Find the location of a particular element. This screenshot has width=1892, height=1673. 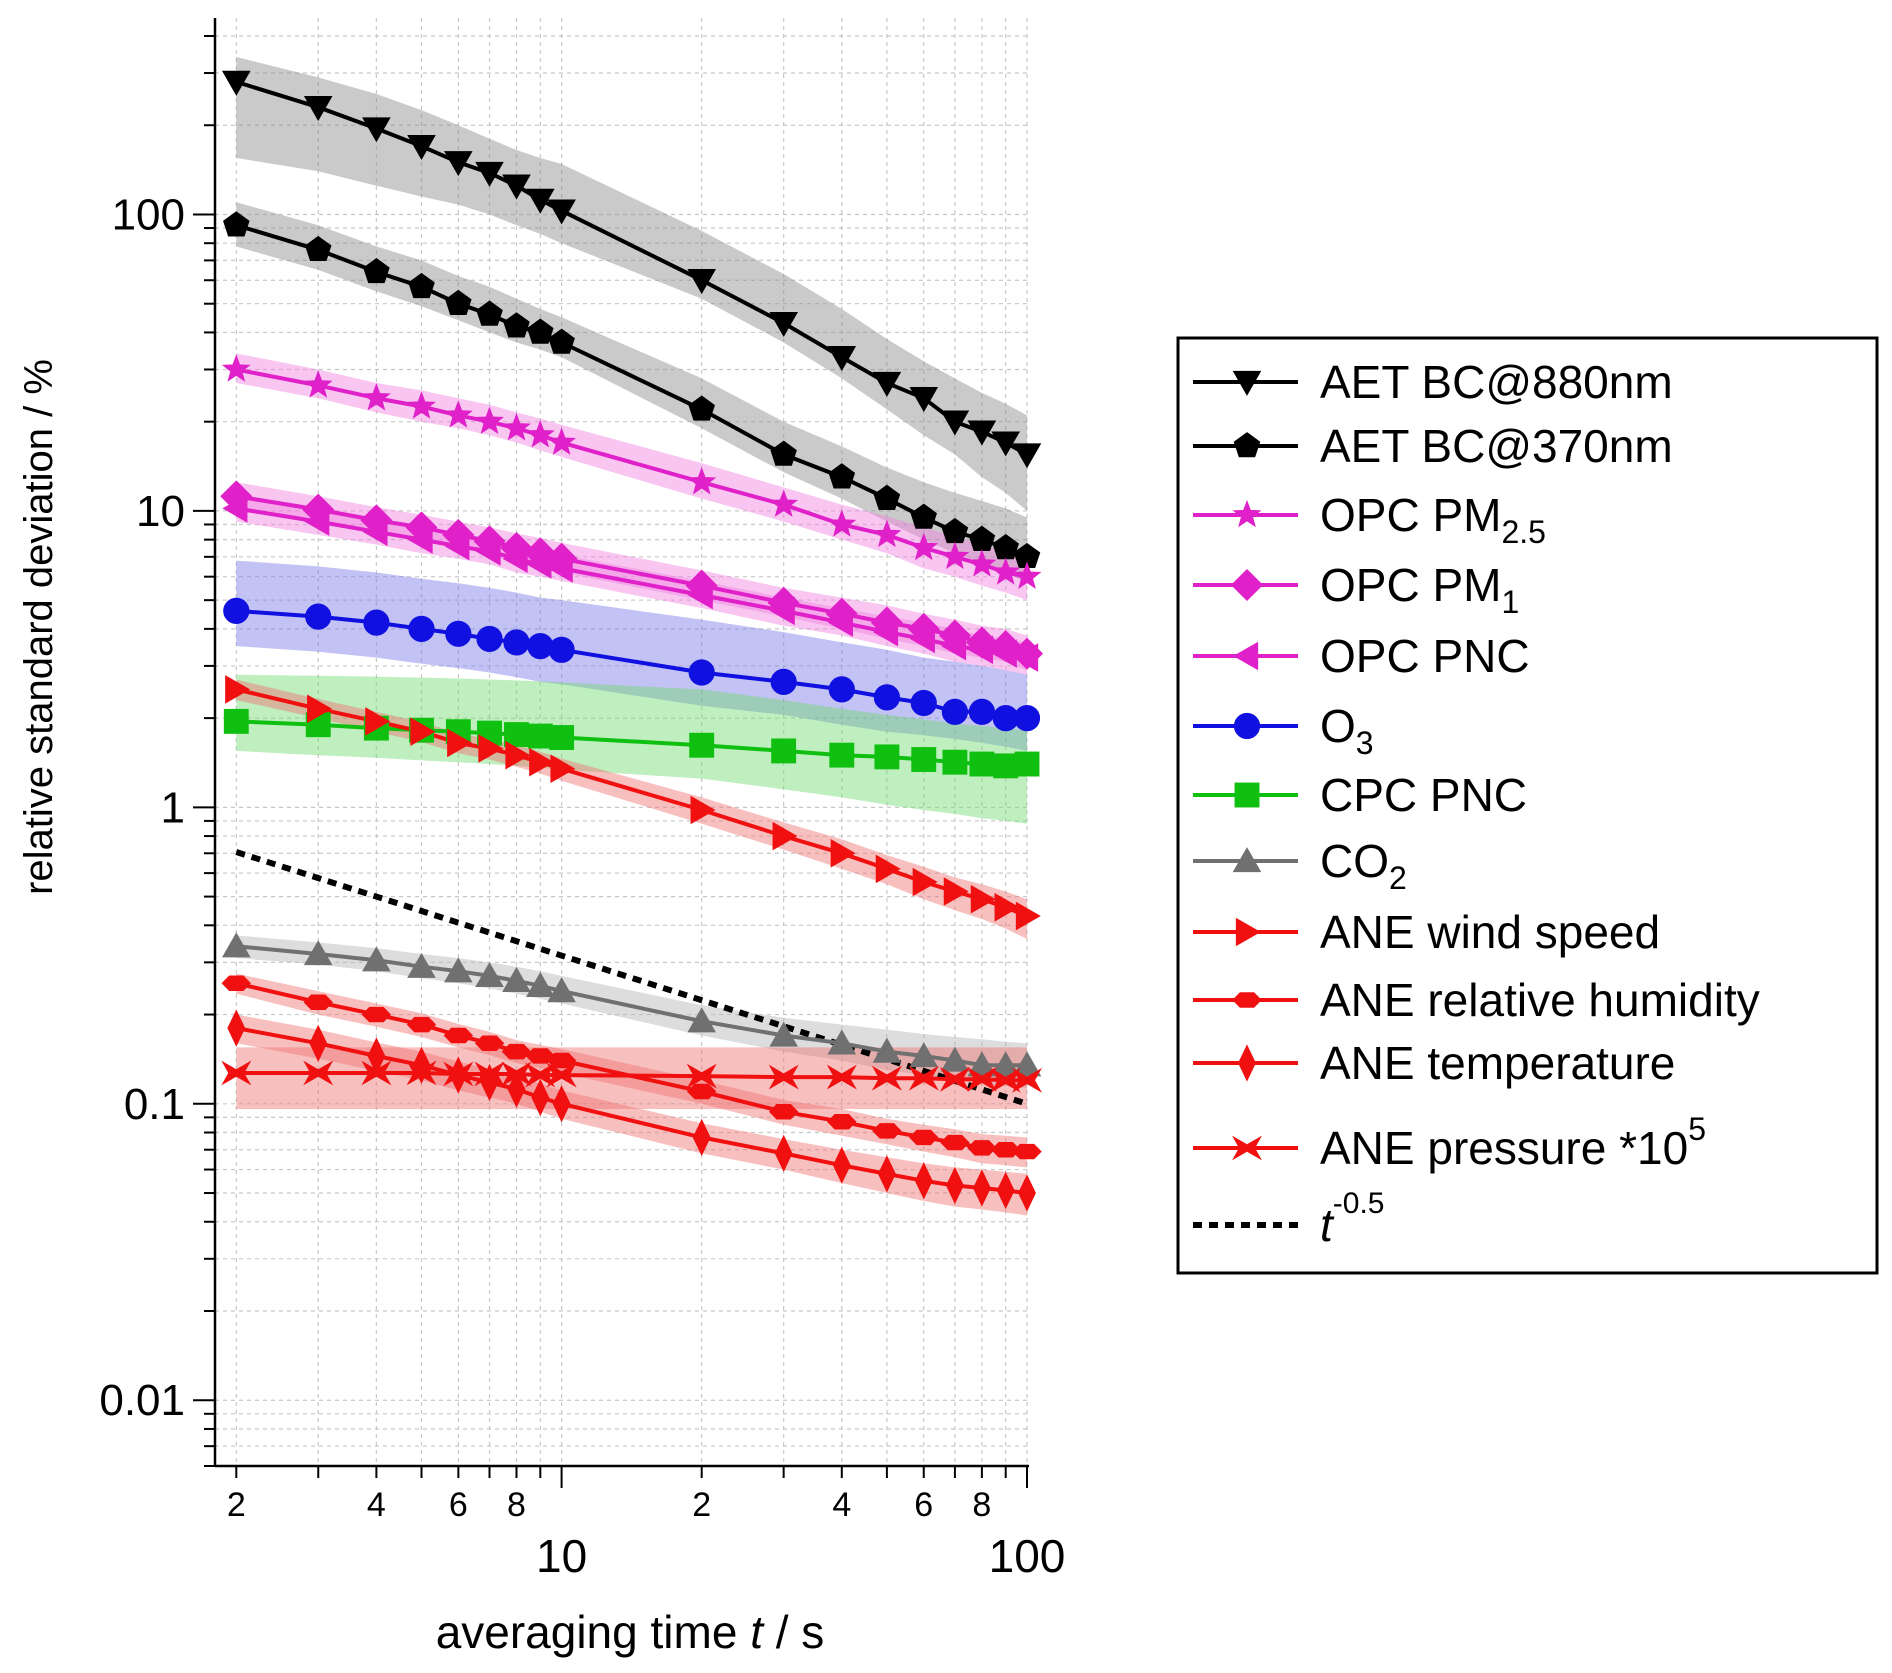

legend-label: CO2 is located at coordinates (1363, 865).